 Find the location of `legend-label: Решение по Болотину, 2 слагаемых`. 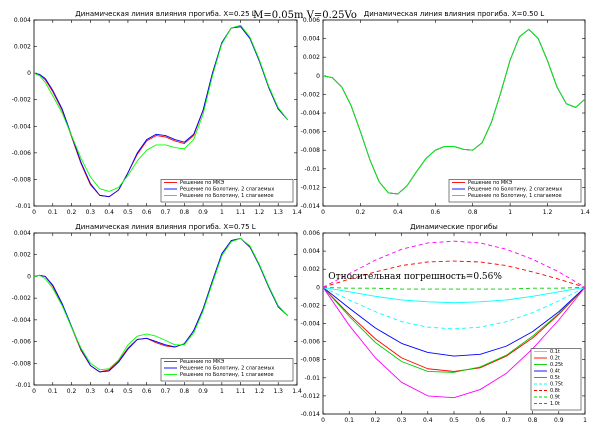

legend-label: Решение по Болотину, 2 слагаемых is located at coordinates (227, 369).